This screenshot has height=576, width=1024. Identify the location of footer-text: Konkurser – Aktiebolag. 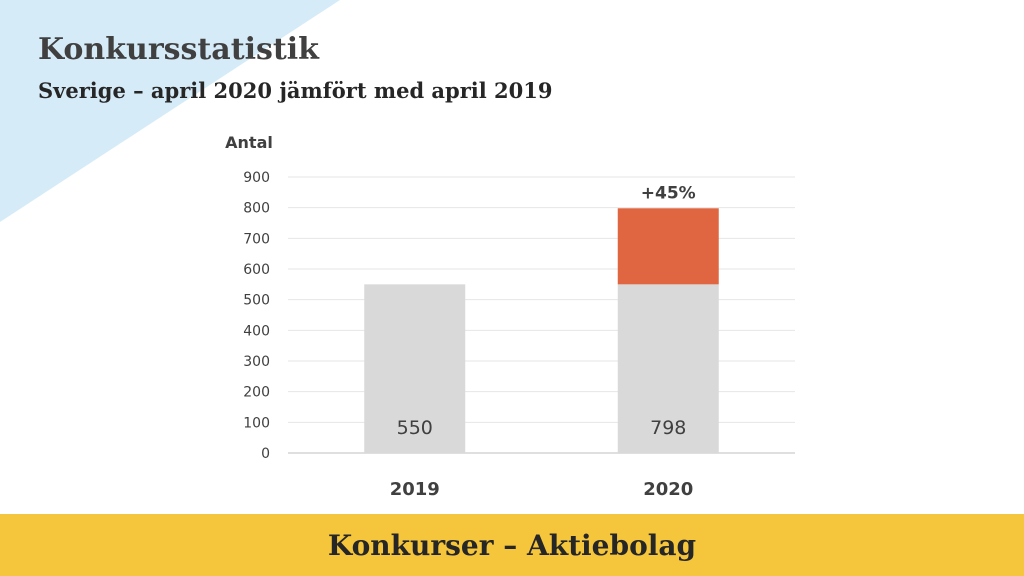
(512, 545).